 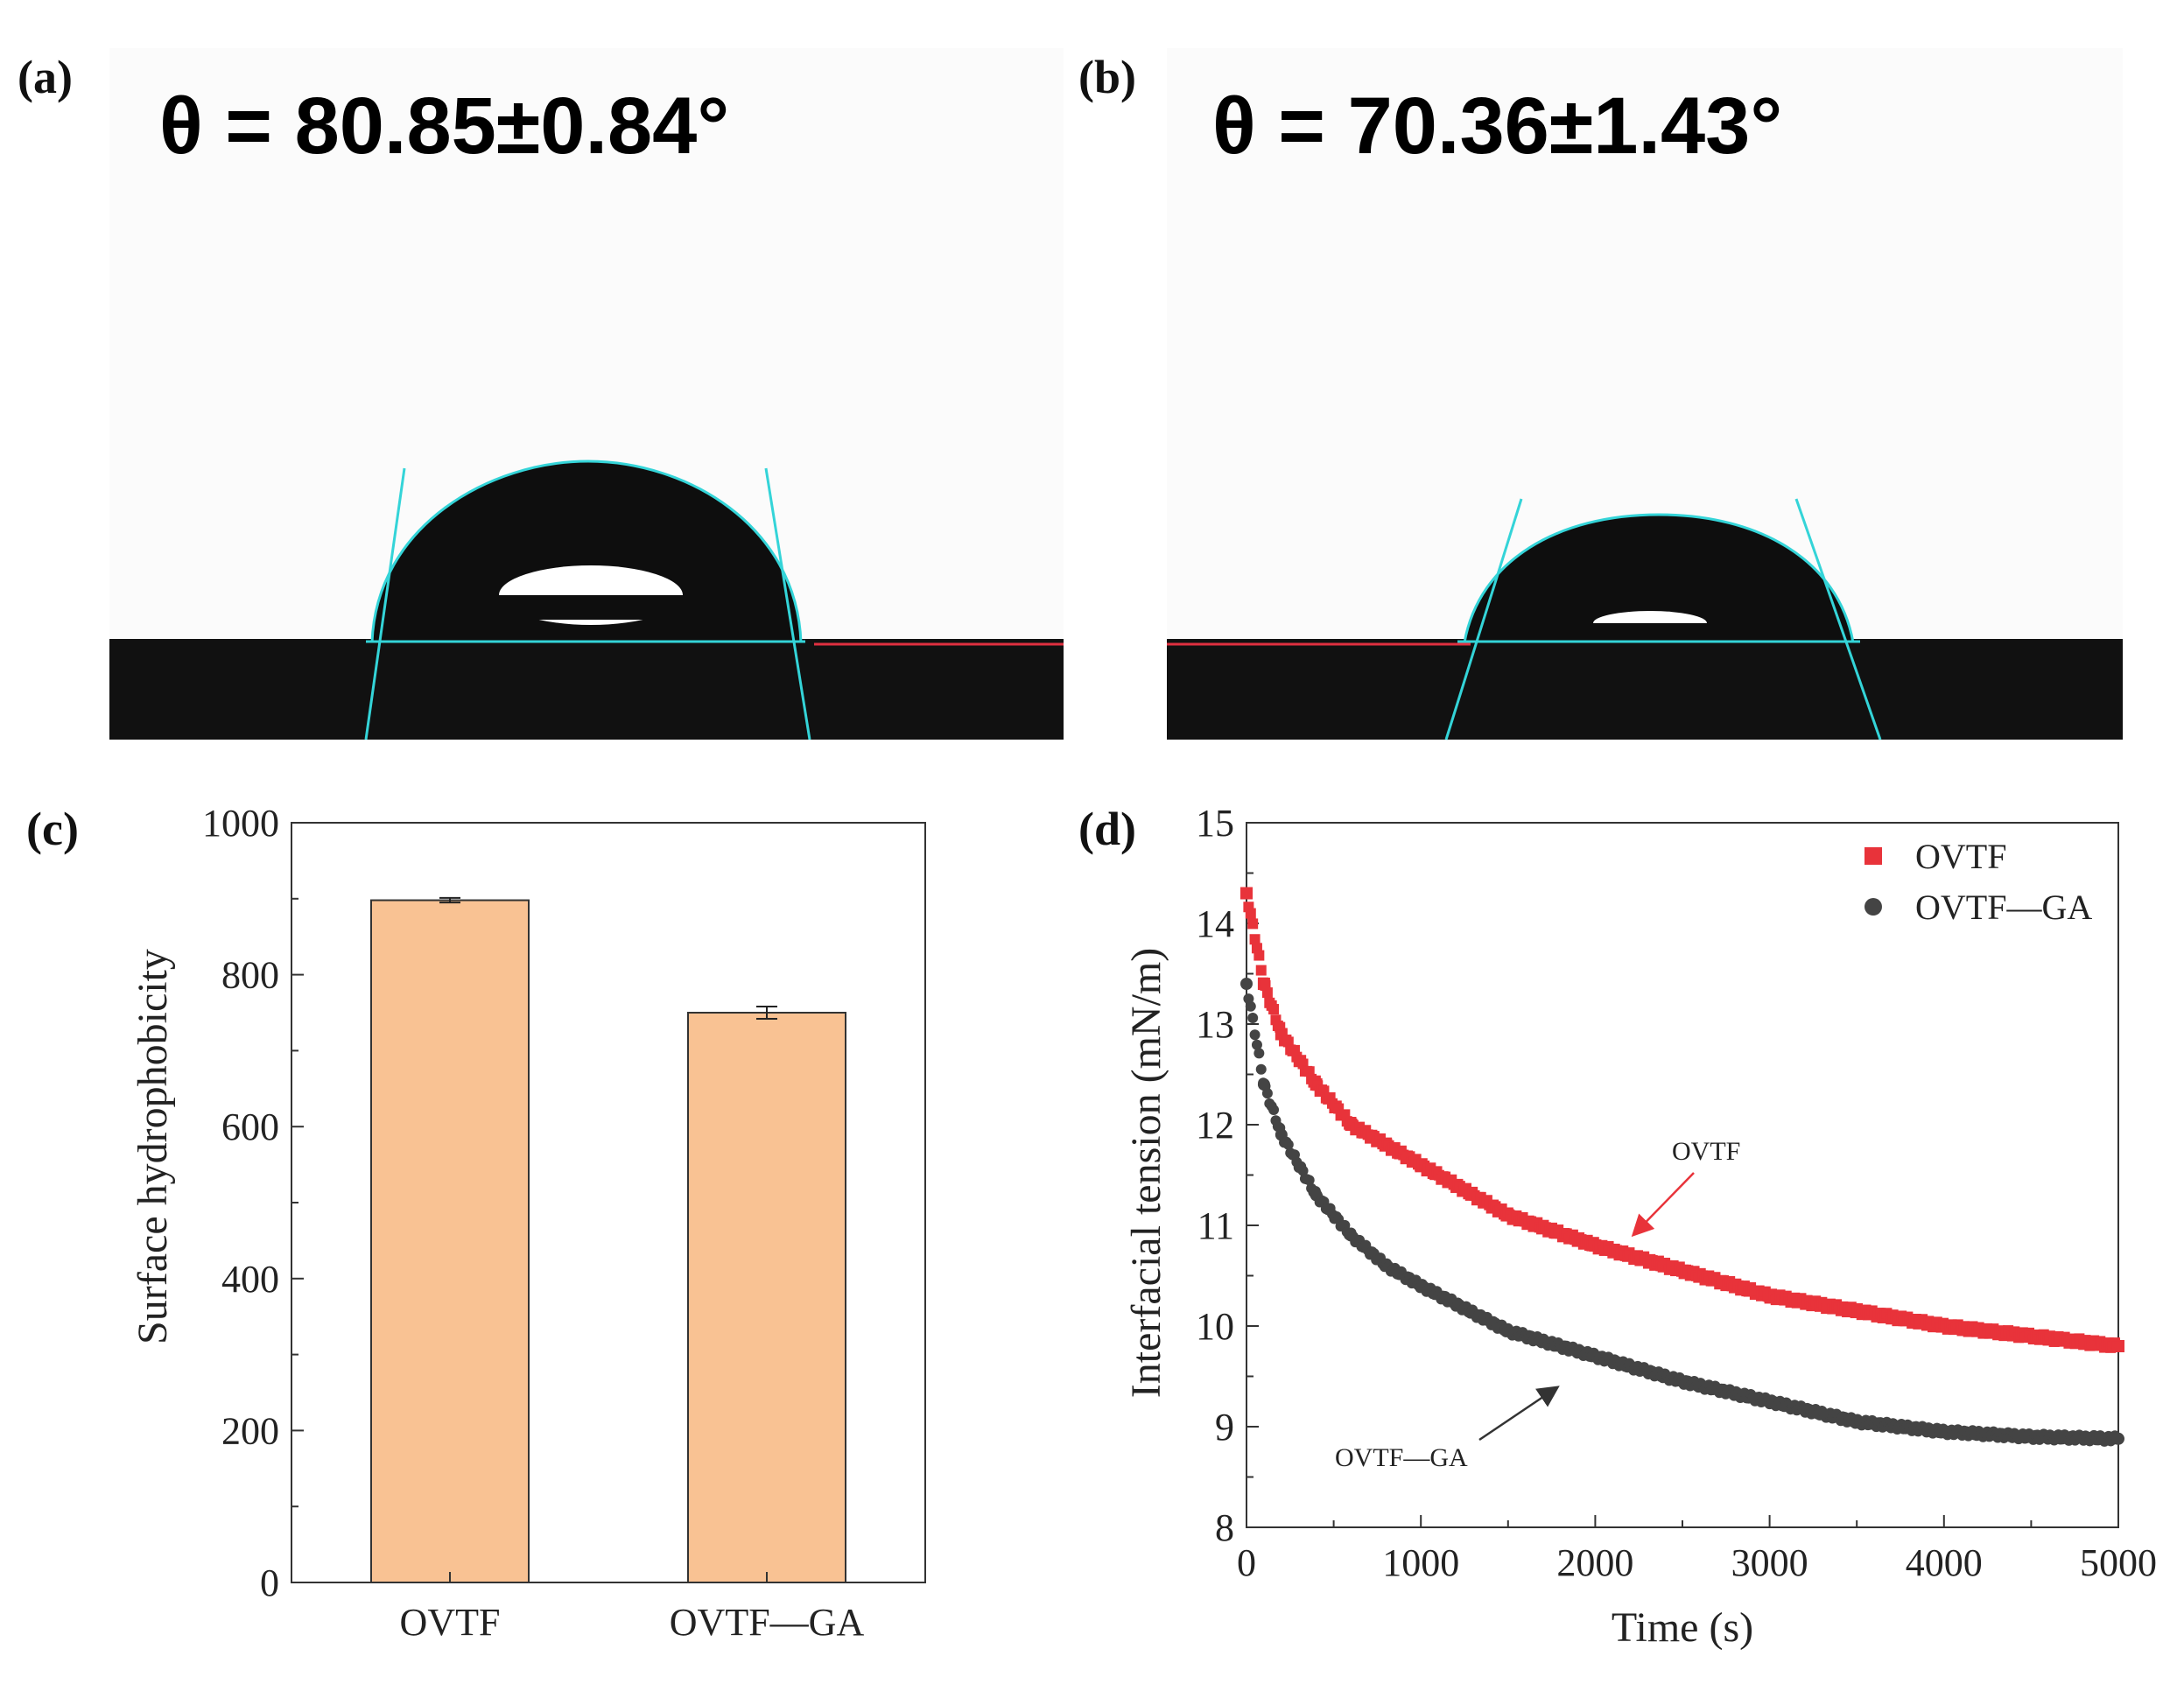 I want to click on panel-c-y-axis-title: Surface hydrophobicity, so click(x=153, y=1146).